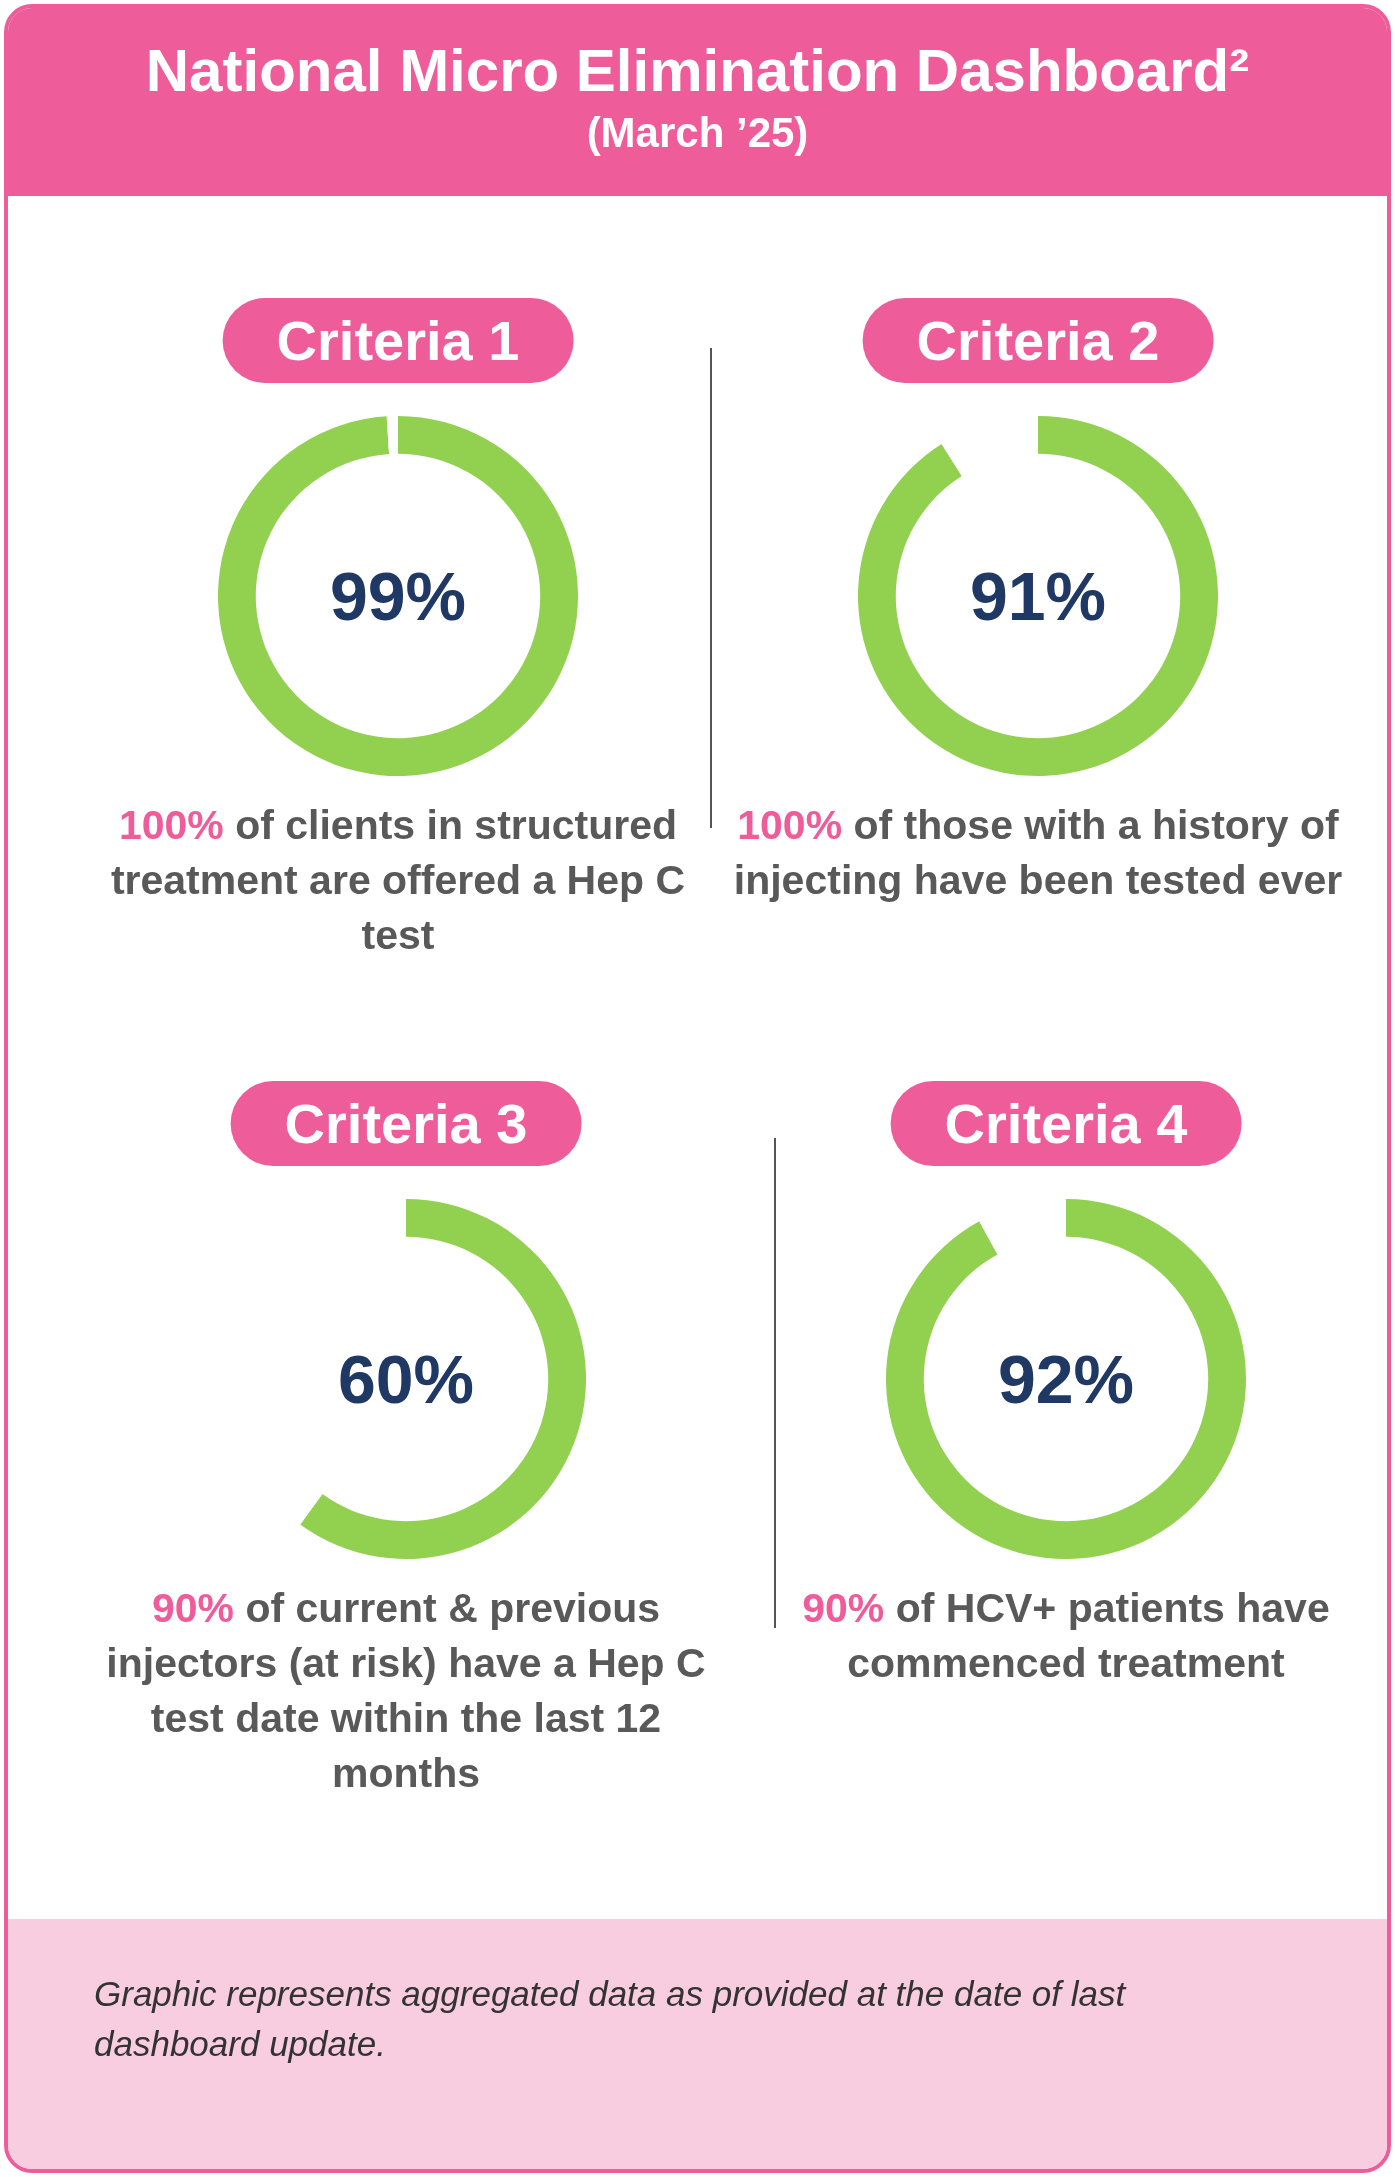 The image size is (1395, 2177). Describe the element at coordinates (406, 1123) in the screenshot. I see `chart-title: Criteria 3` at that location.